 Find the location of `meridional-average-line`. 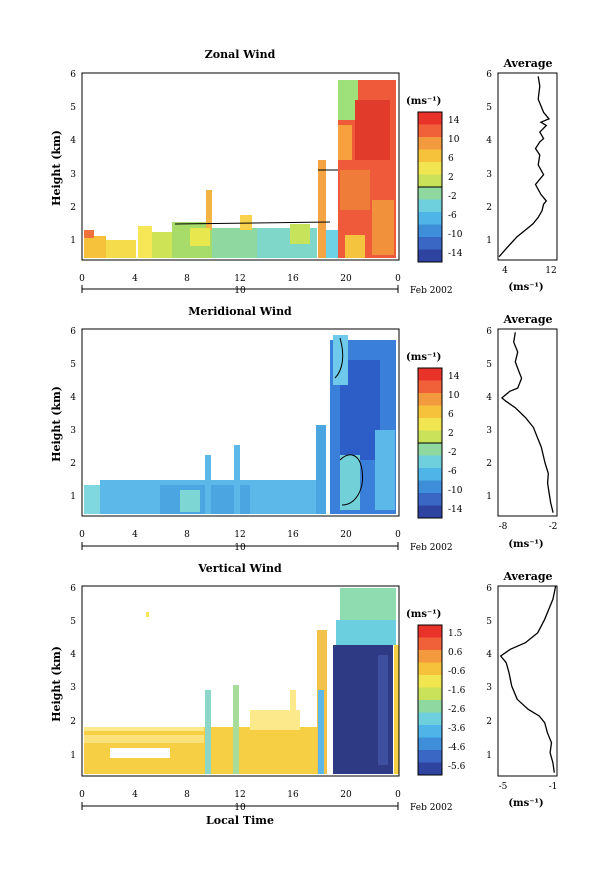

meridional-average-line is located at coordinates (527, 422).